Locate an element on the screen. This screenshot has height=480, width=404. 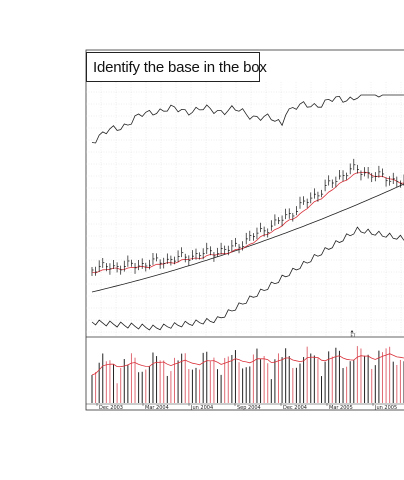
volume-bars is located at coordinates (247, 374).